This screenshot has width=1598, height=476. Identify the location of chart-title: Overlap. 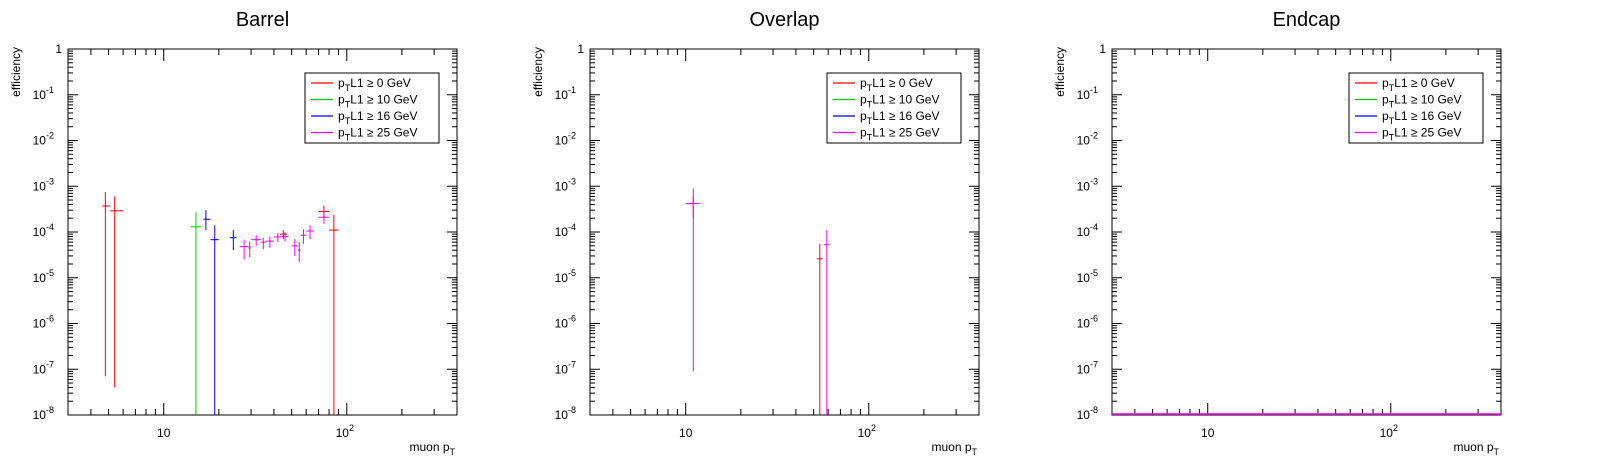
(784, 20).